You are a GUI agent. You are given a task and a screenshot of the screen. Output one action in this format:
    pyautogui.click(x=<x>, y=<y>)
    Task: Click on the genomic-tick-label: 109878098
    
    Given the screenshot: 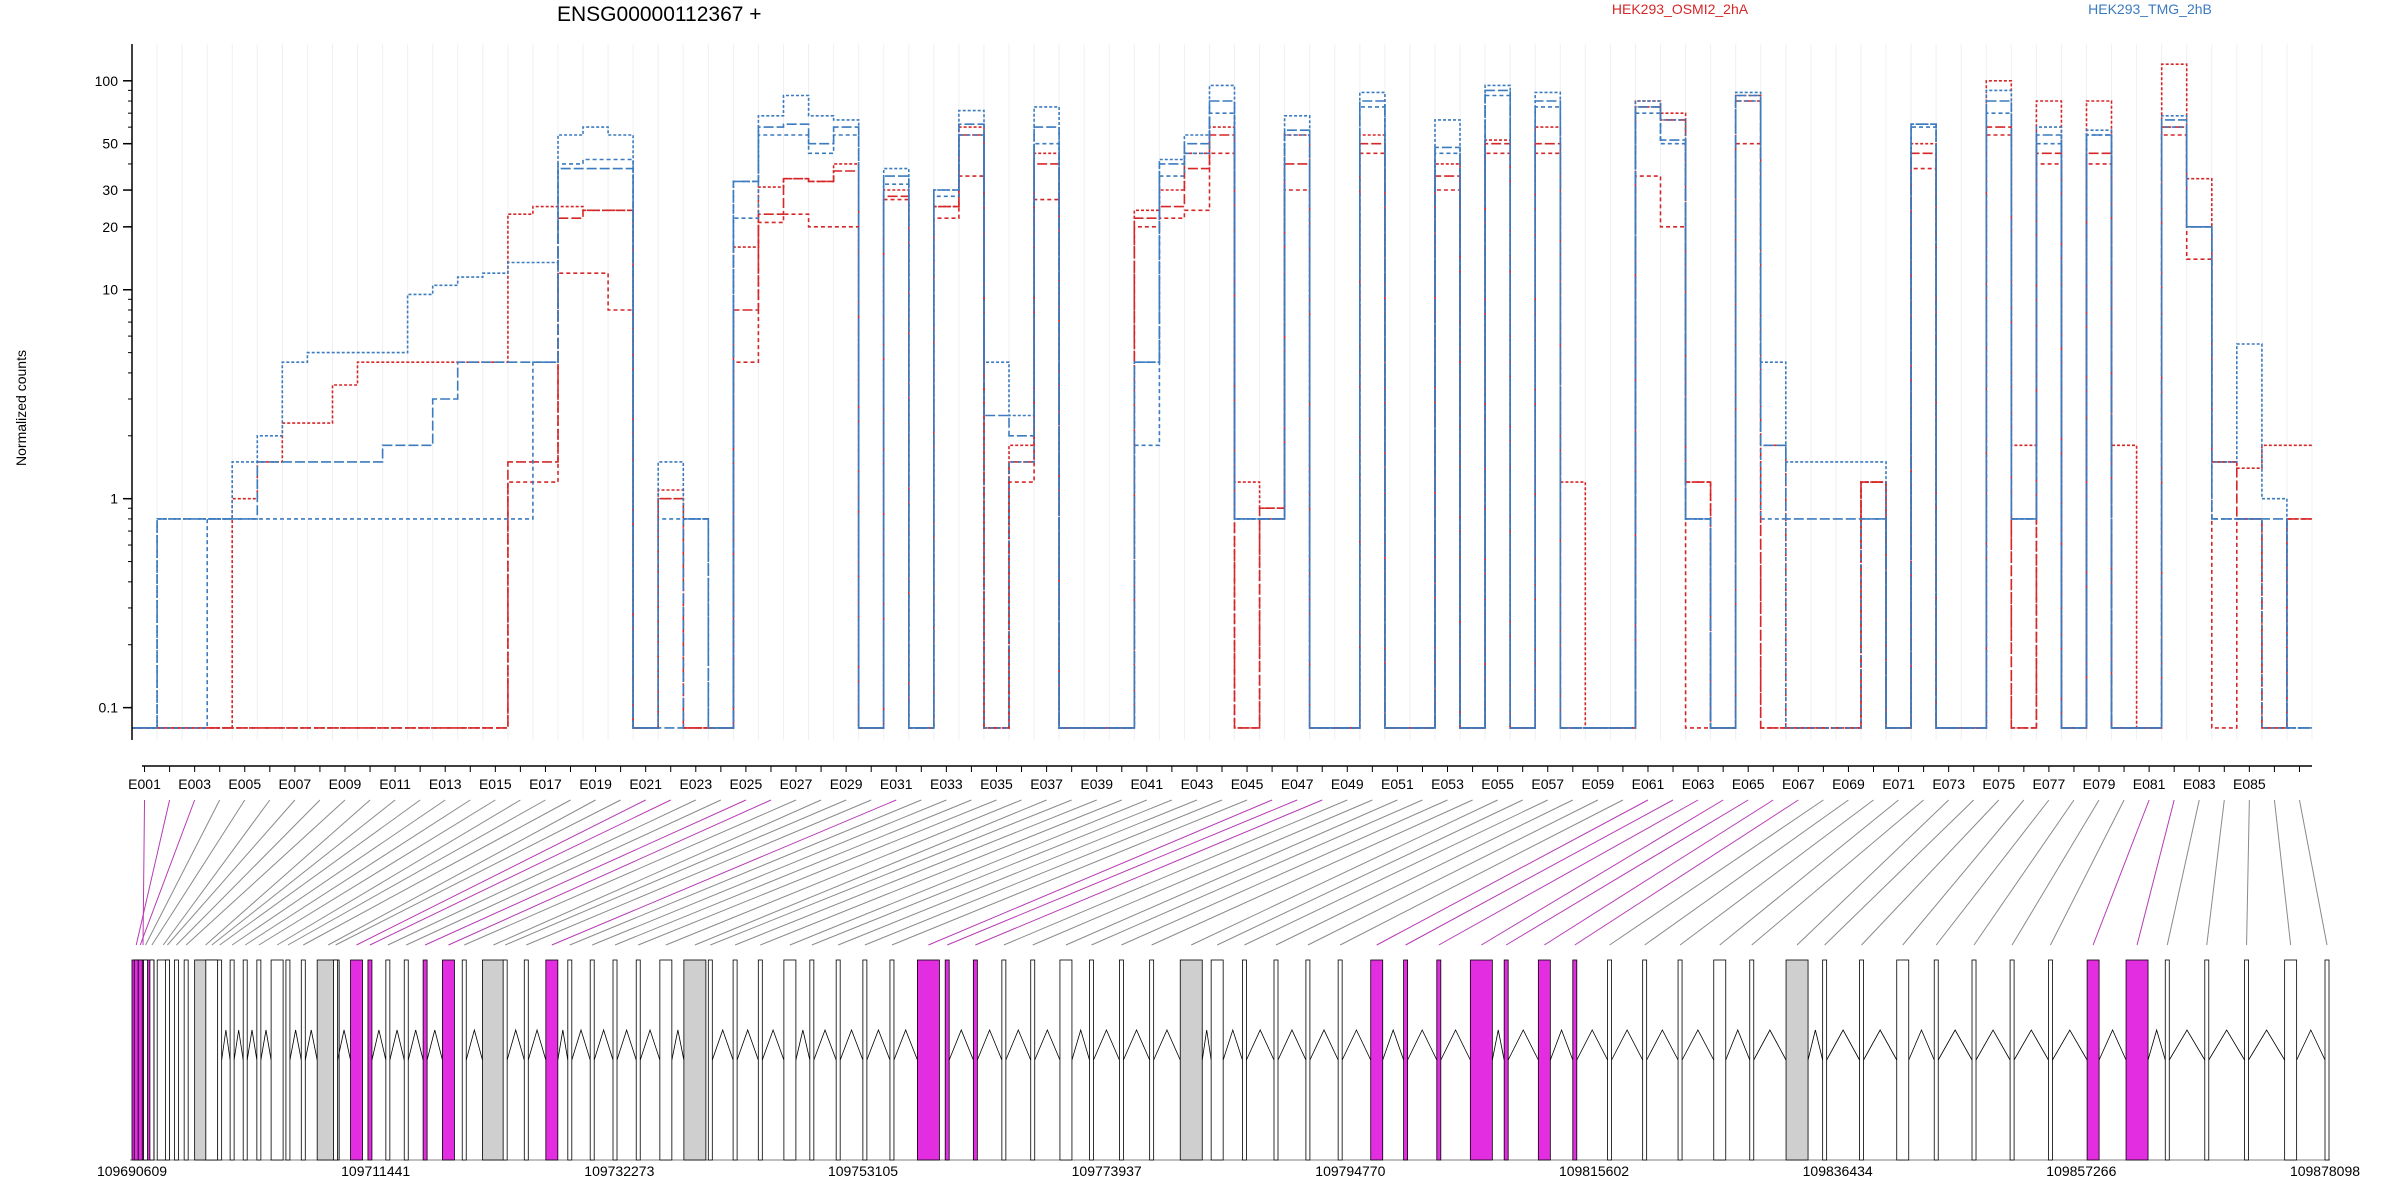 What is the action you would take?
    pyautogui.click(x=2325, y=1171)
    